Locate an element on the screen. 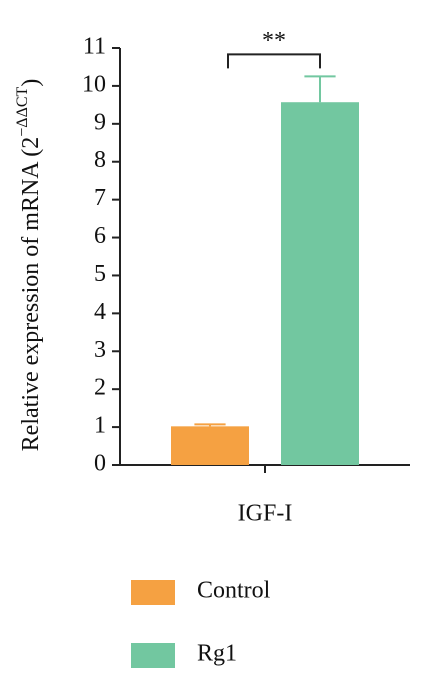  y-tick-label: 10 is located at coordinates (94, 84).